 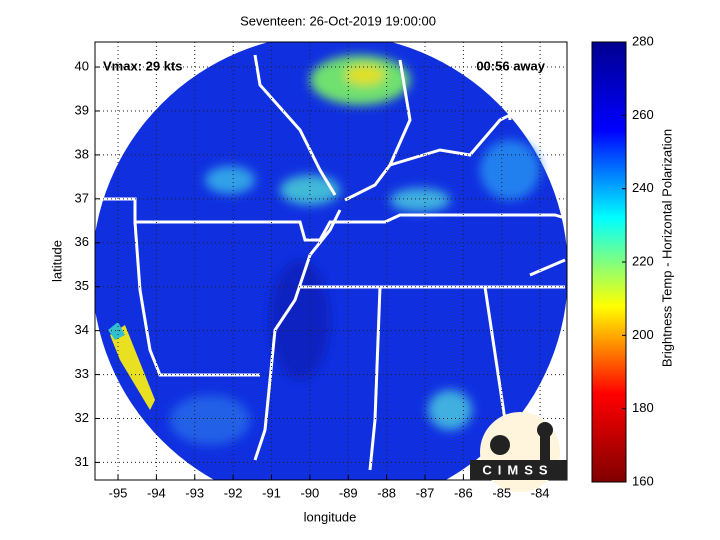 I want to click on colorbar-tick-label: 180, so click(x=643, y=407).